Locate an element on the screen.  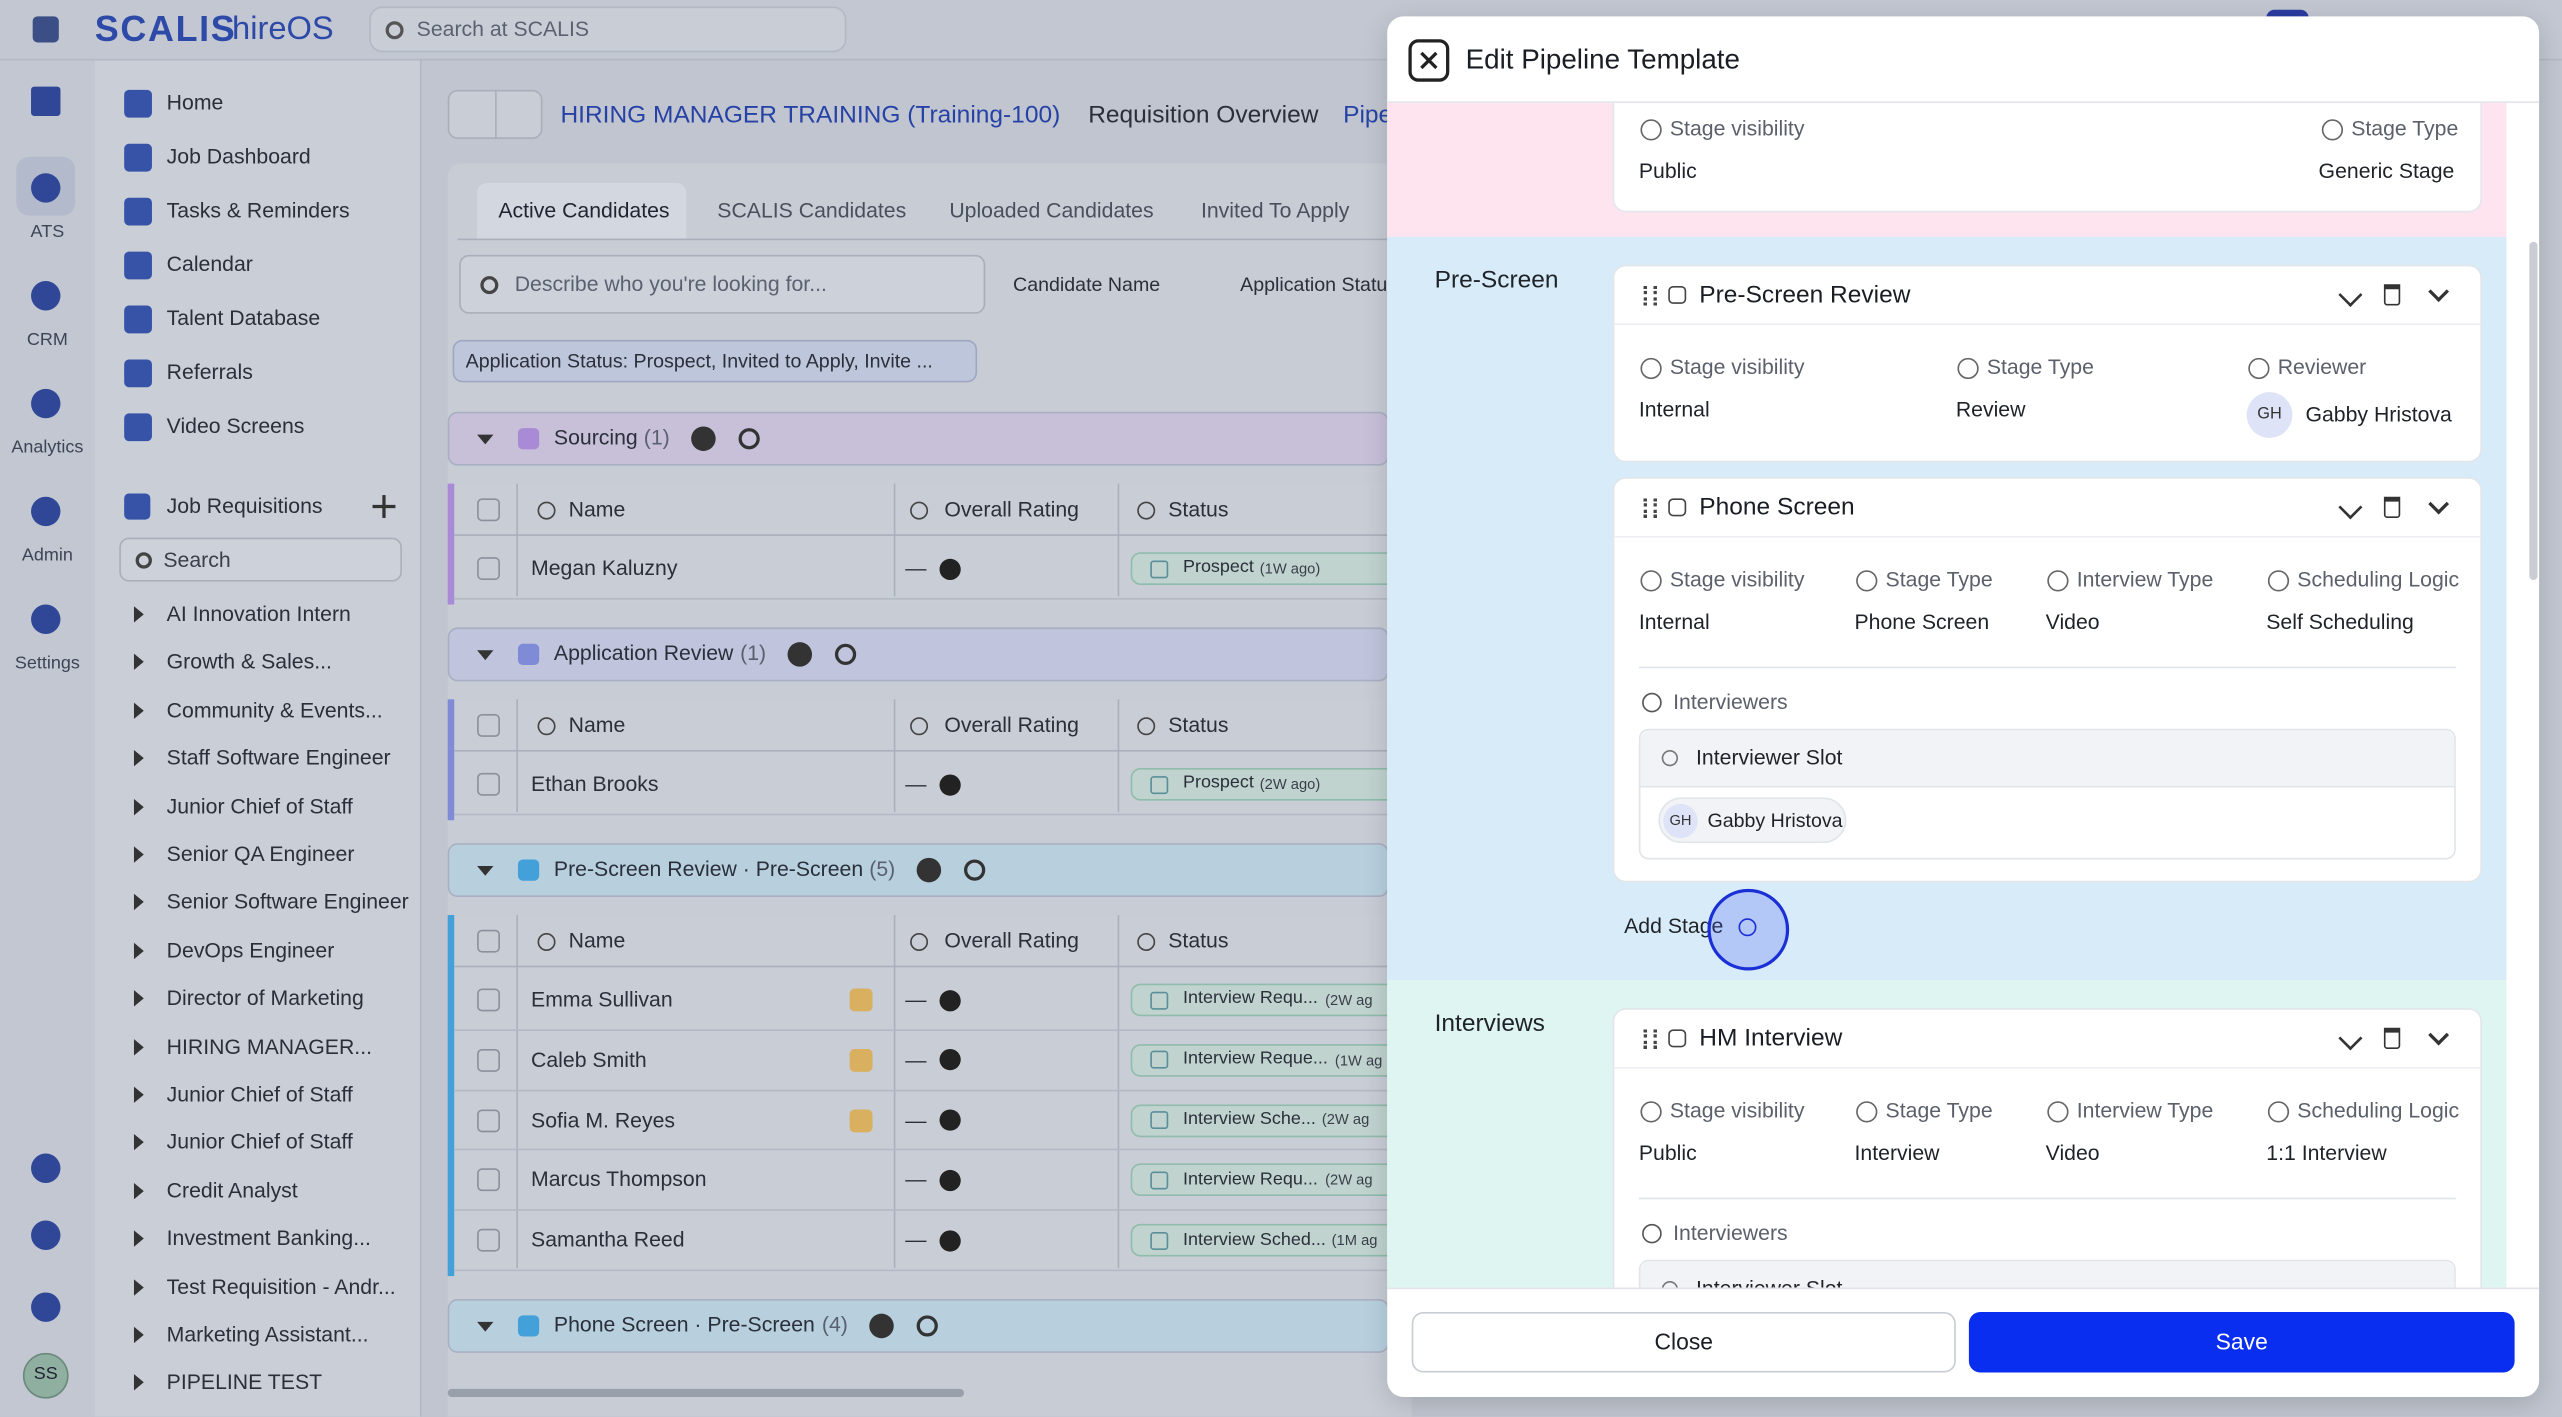
close-button is located at coordinates (1683, 1342).